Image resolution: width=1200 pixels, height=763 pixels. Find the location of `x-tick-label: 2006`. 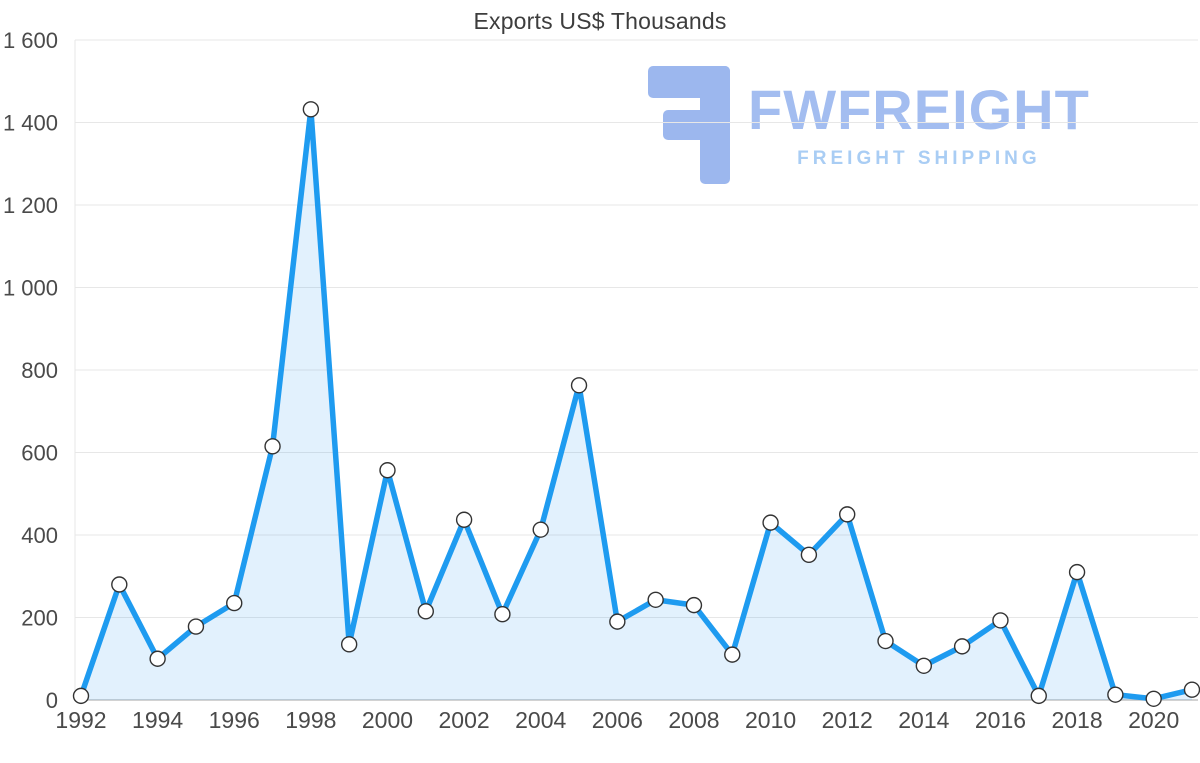

x-tick-label: 2006 is located at coordinates (617, 720).